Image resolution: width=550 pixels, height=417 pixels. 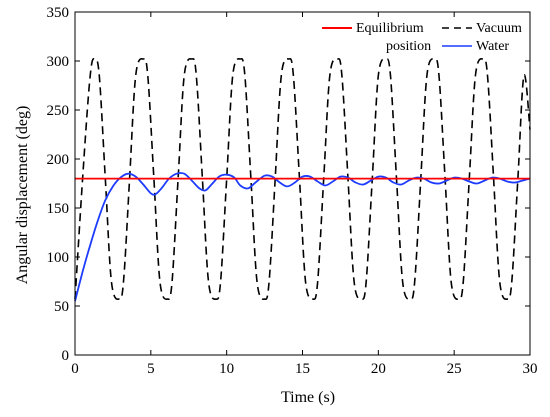 What do you see at coordinates (499, 28) in the screenshot?
I see `legend-label-vacuum: Vacuum` at bounding box center [499, 28].